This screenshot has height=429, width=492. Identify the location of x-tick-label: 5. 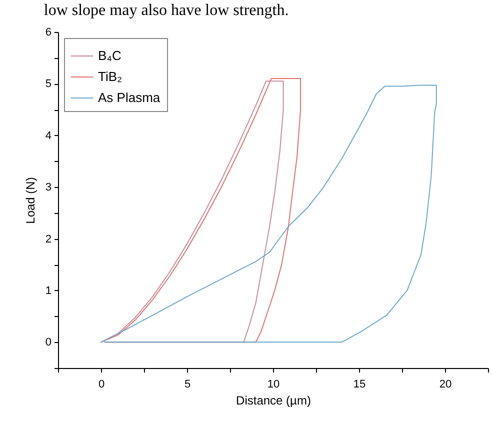
(187, 384).